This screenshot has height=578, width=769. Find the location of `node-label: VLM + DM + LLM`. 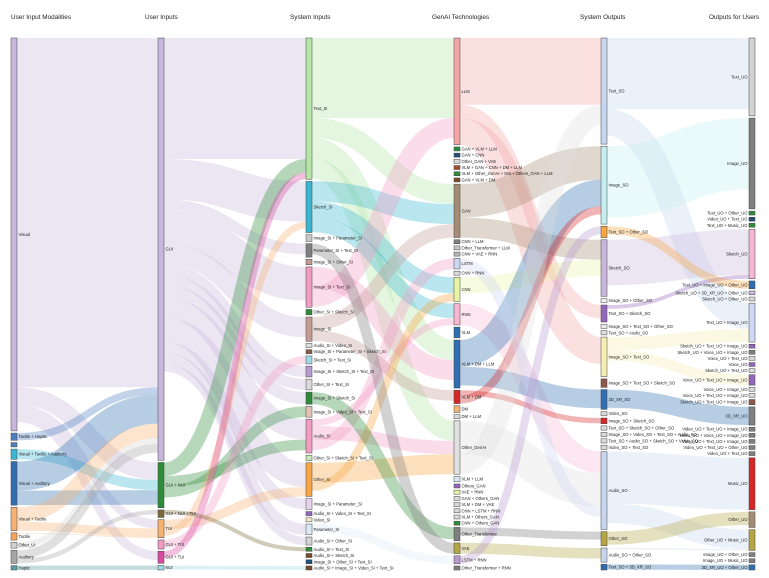

node-label: VLM + DM + LLM is located at coordinates (478, 364).